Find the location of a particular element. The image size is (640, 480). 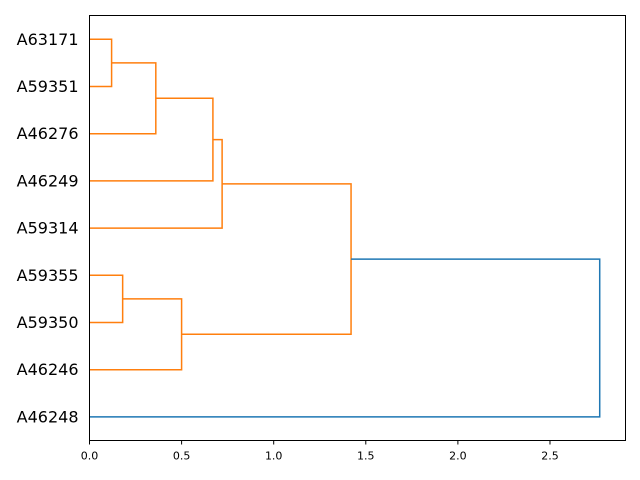

leaf-label: A59351 is located at coordinates (48, 86).